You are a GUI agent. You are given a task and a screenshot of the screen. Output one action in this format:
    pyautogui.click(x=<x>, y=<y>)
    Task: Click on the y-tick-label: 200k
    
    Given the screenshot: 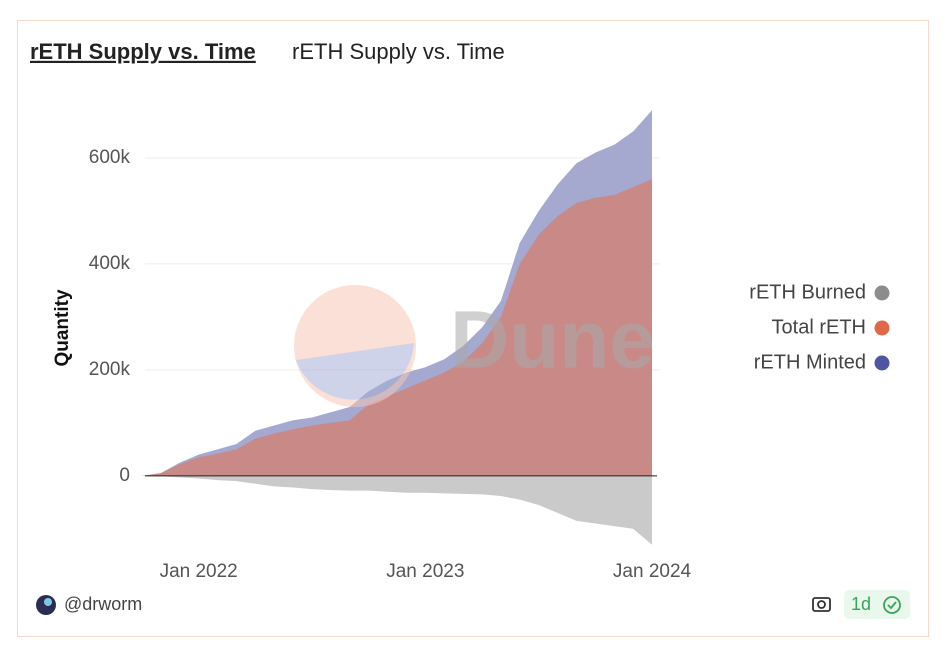 What is the action you would take?
    pyautogui.click(x=110, y=369)
    